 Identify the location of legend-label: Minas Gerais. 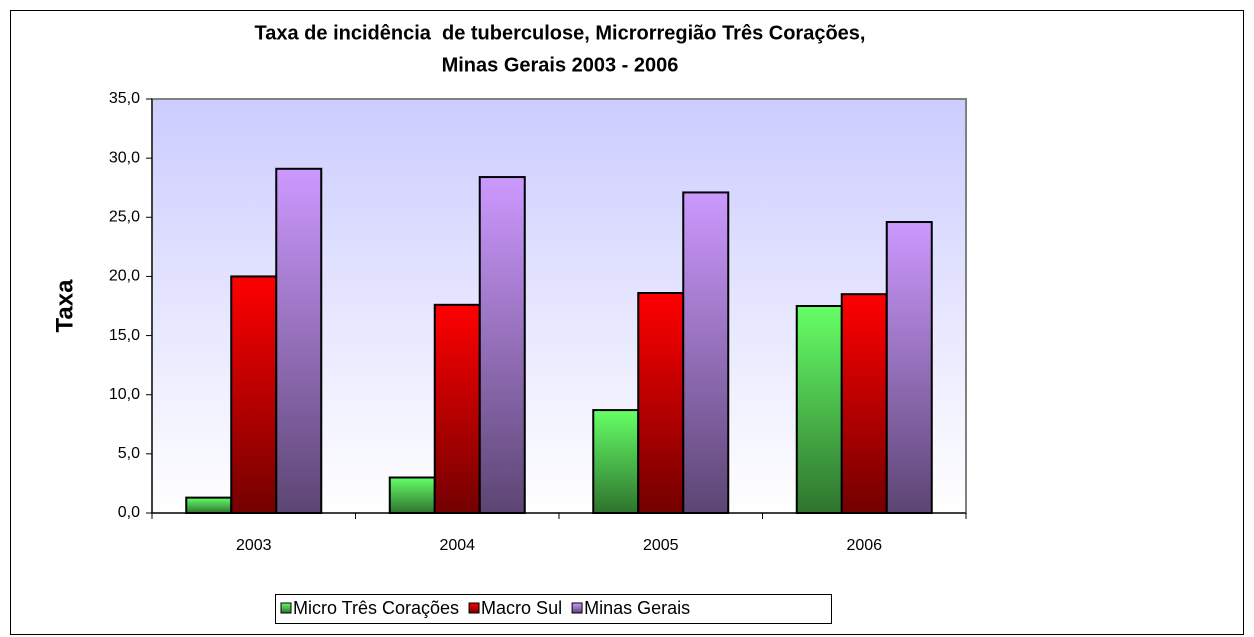
(637, 608).